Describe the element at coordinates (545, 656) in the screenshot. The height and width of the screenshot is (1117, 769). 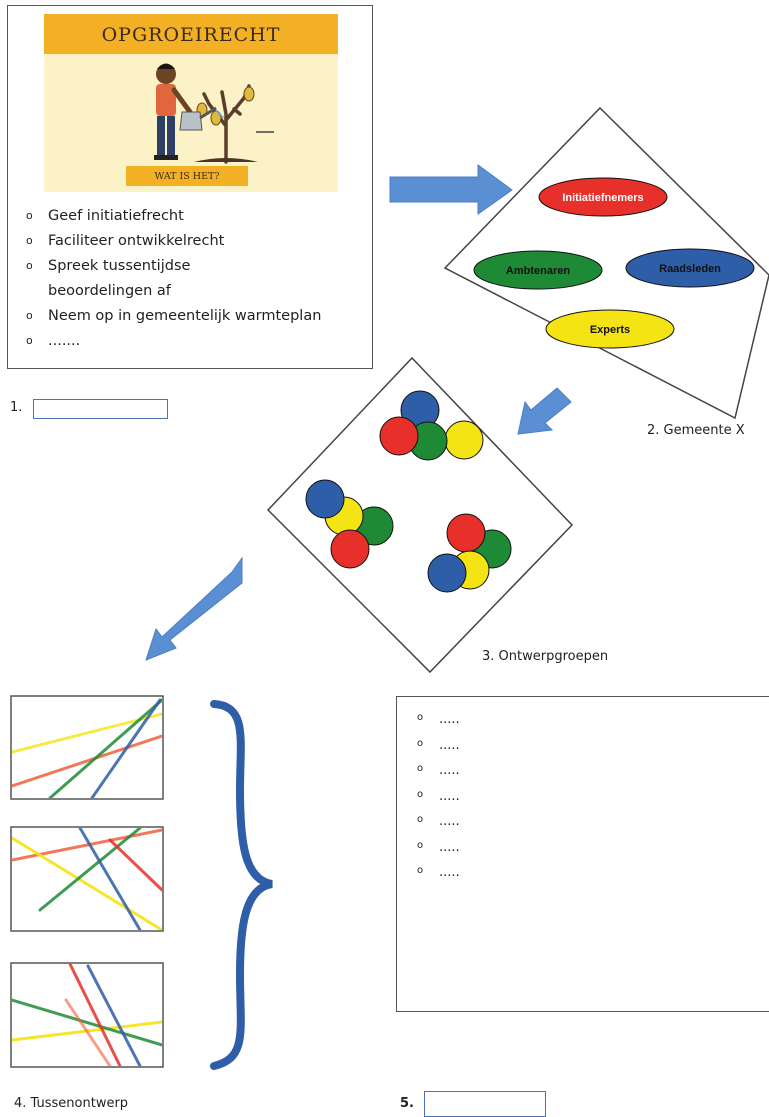
I see `step3-label: 3. Ontwerpgroepen` at that location.